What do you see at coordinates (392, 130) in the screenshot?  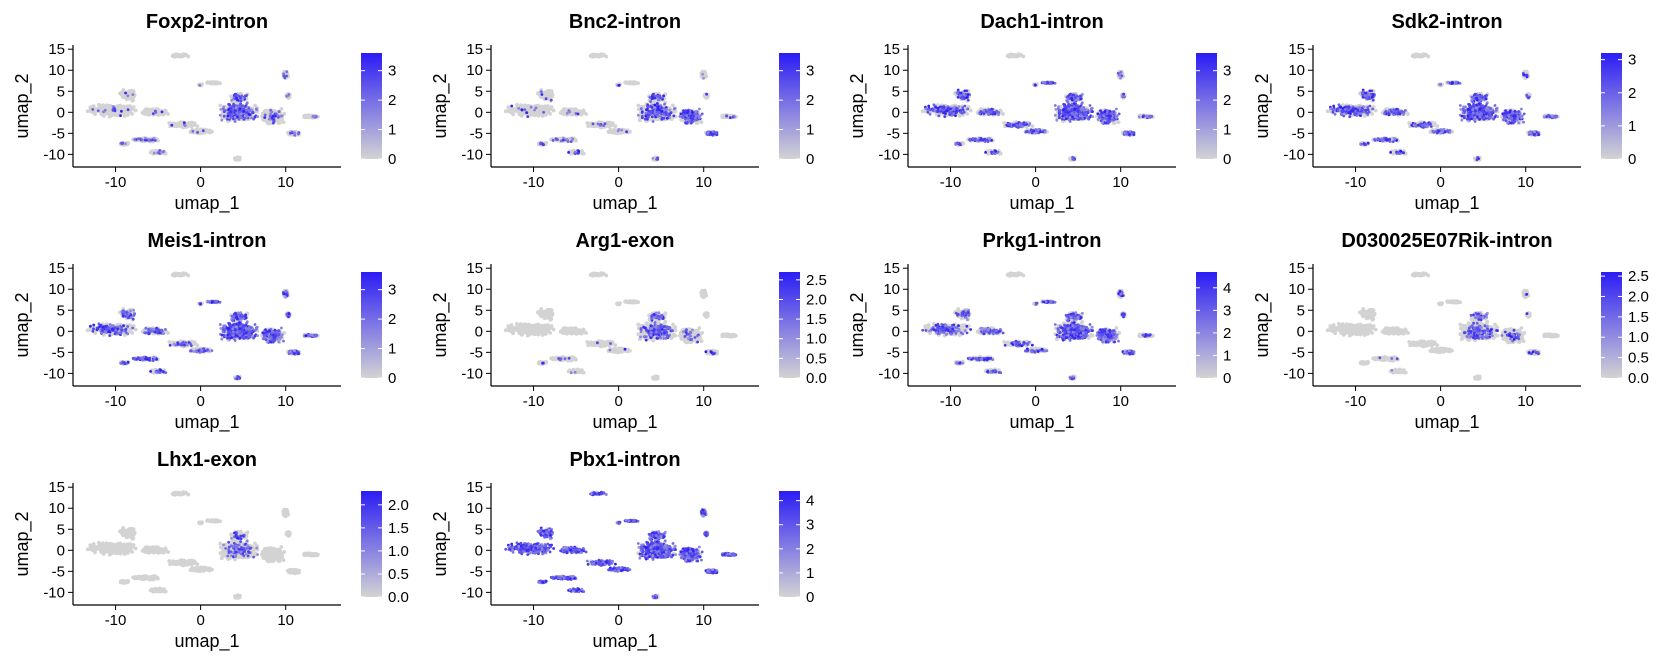 I see `legend-tick-label: 1` at bounding box center [392, 130].